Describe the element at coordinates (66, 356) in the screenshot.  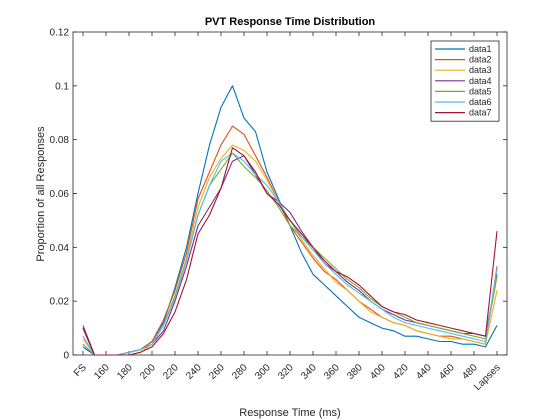
I see `y-tick-label: 0` at that location.